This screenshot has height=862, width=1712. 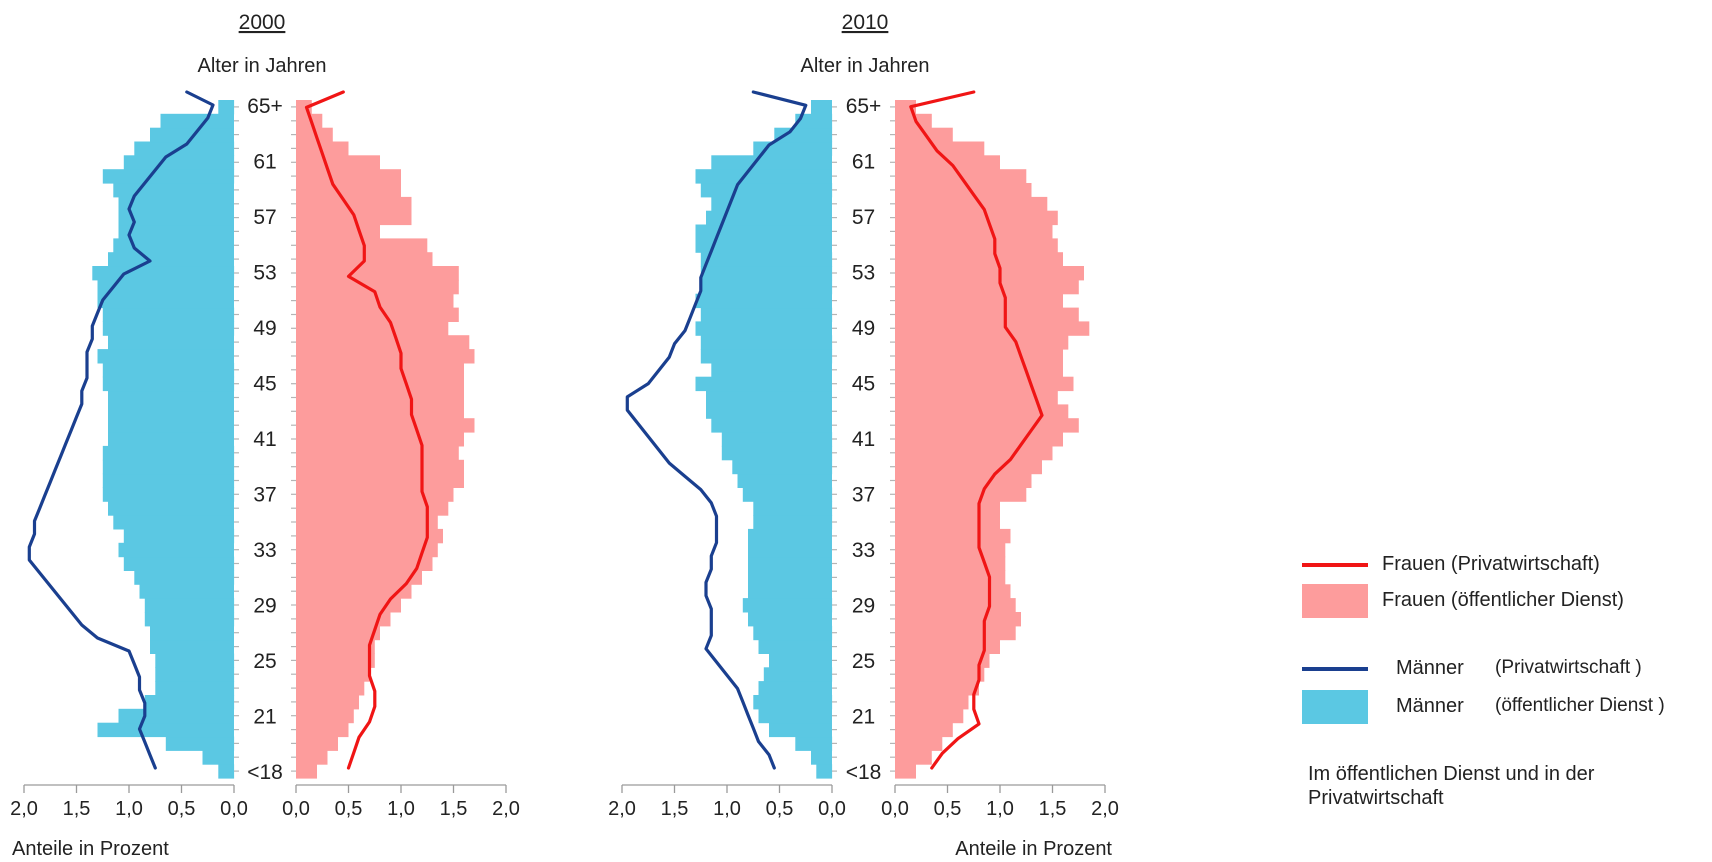 What do you see at coordinates (864, 772) in the screenshot?
I see `age-tick-label: <18` at bounding box center [864, 772].